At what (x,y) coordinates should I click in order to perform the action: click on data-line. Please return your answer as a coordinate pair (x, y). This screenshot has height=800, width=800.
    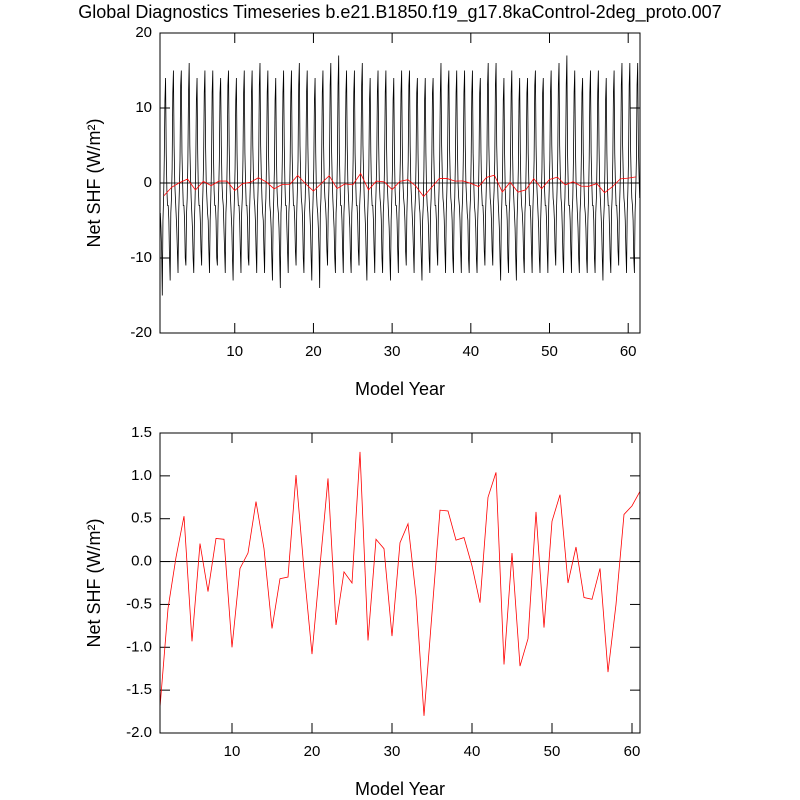
    Looking at the image, I should click on (400, 185).